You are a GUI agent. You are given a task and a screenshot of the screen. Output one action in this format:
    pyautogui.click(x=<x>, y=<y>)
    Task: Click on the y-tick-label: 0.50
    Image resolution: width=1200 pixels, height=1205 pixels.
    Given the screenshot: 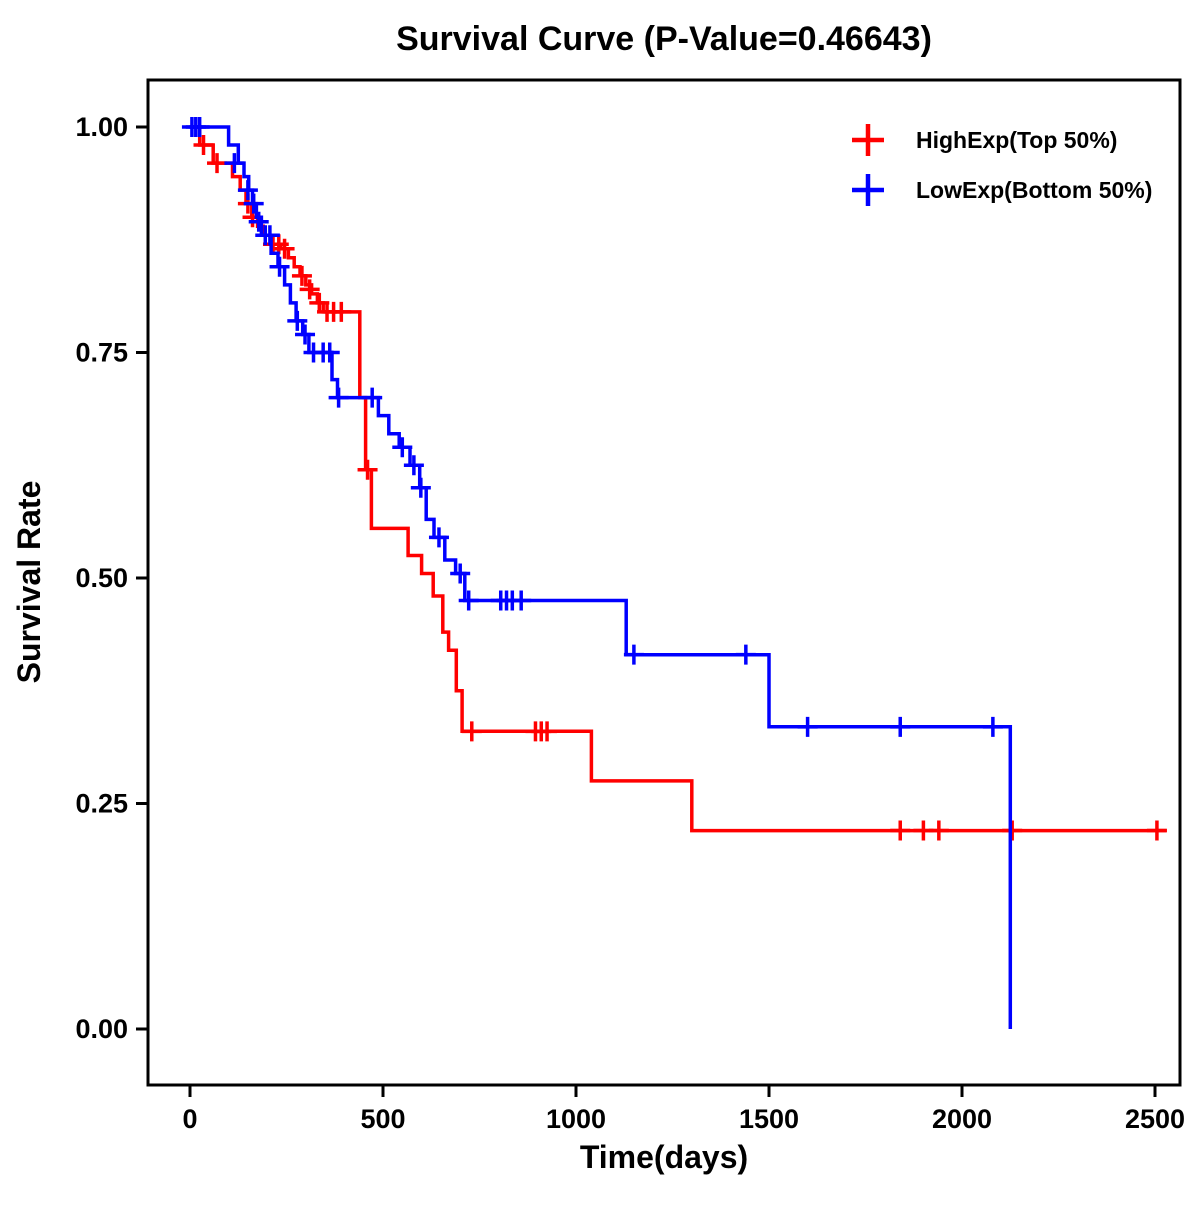 What is the action you would take?
    pyautogui.click(x=101, y=578)
    